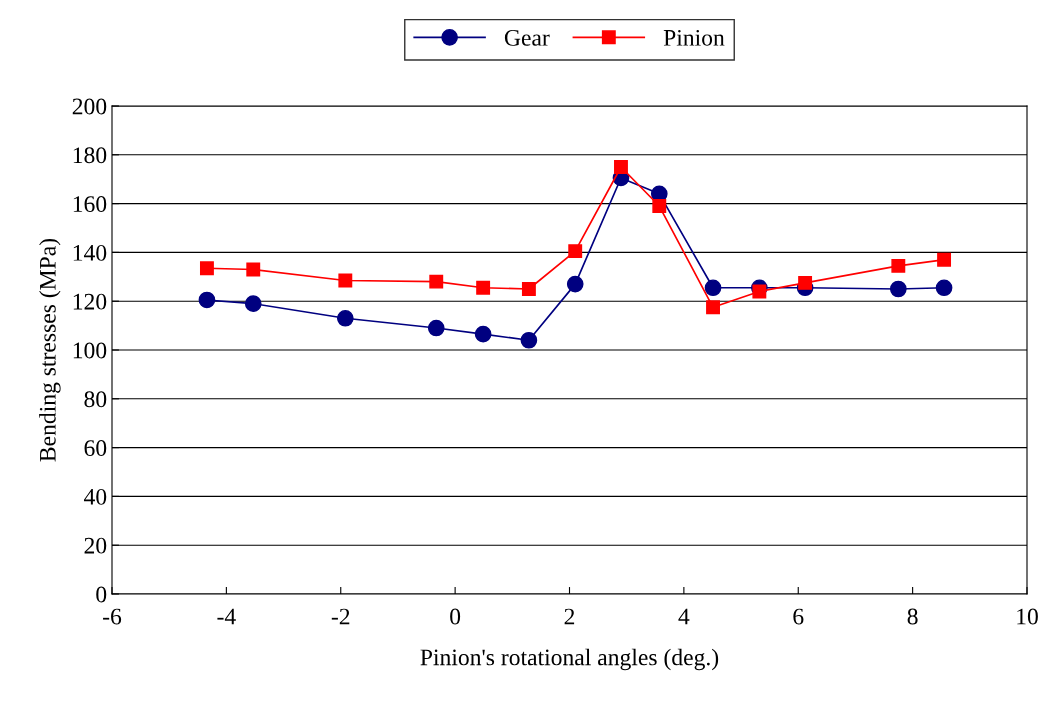 This screenshot has width=1049, height=701. Describe the element at coordinates (101, 594) in the screenshot. I see `y-tick-label: 0` at that location.